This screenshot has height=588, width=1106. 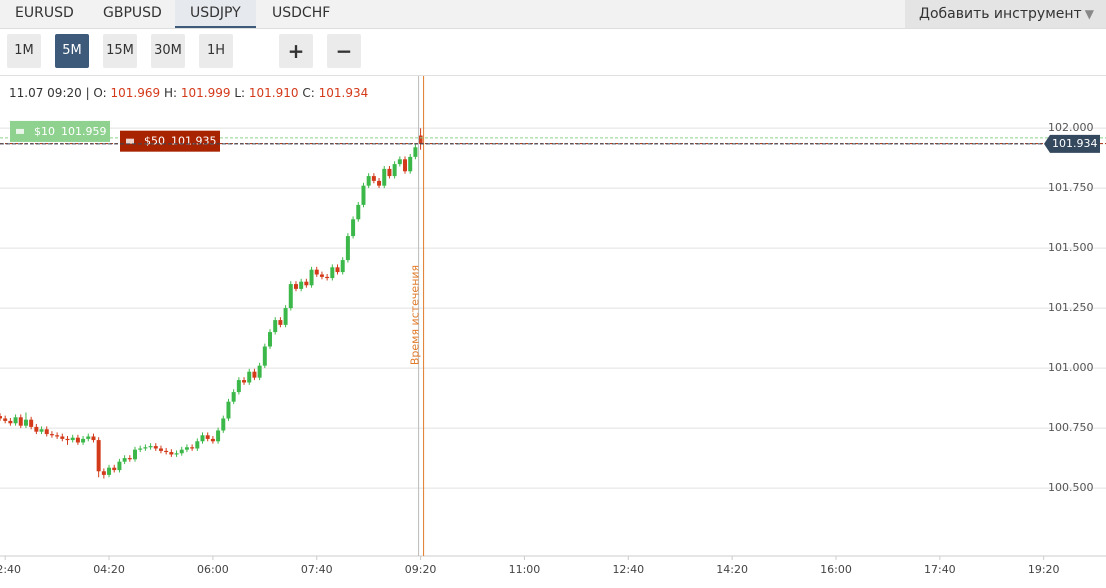 I want to click on y-tick-label: 101.750, so click(x=1071, y=187).